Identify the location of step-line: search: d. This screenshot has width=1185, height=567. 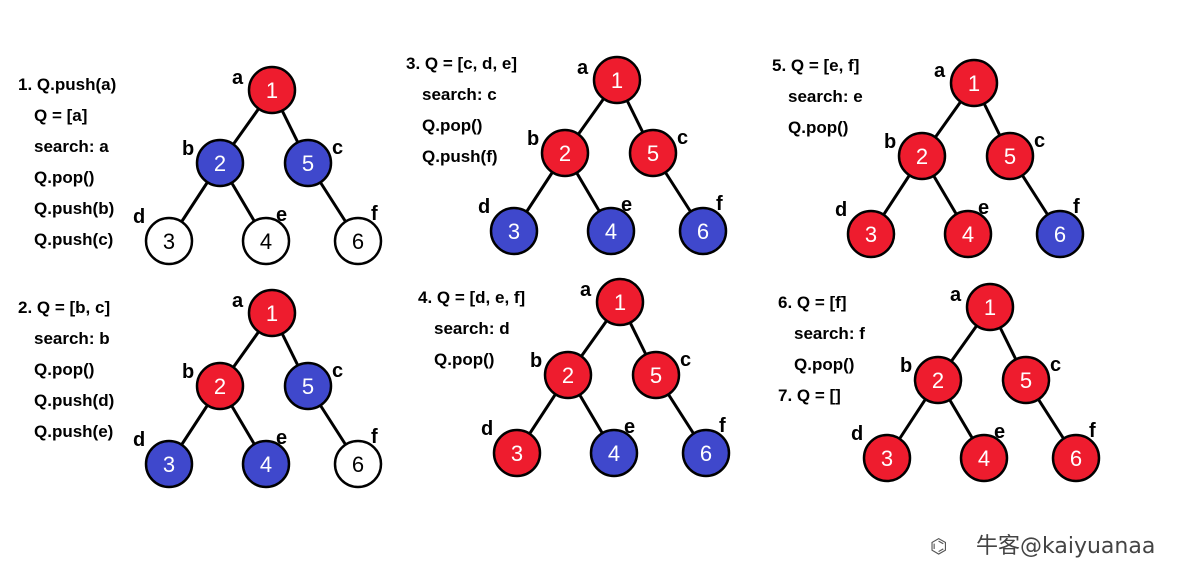
(472, 328).